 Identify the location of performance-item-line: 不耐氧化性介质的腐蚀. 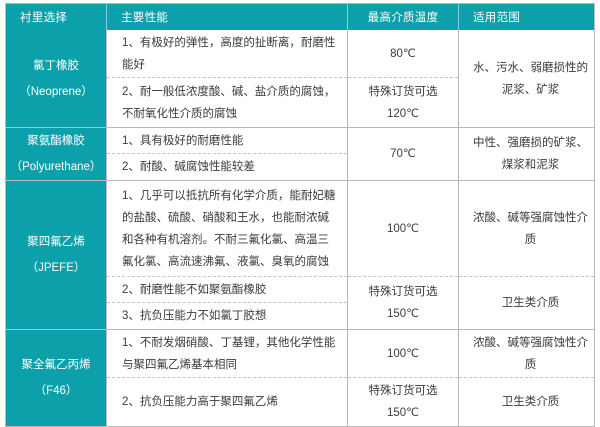
(179, 113).